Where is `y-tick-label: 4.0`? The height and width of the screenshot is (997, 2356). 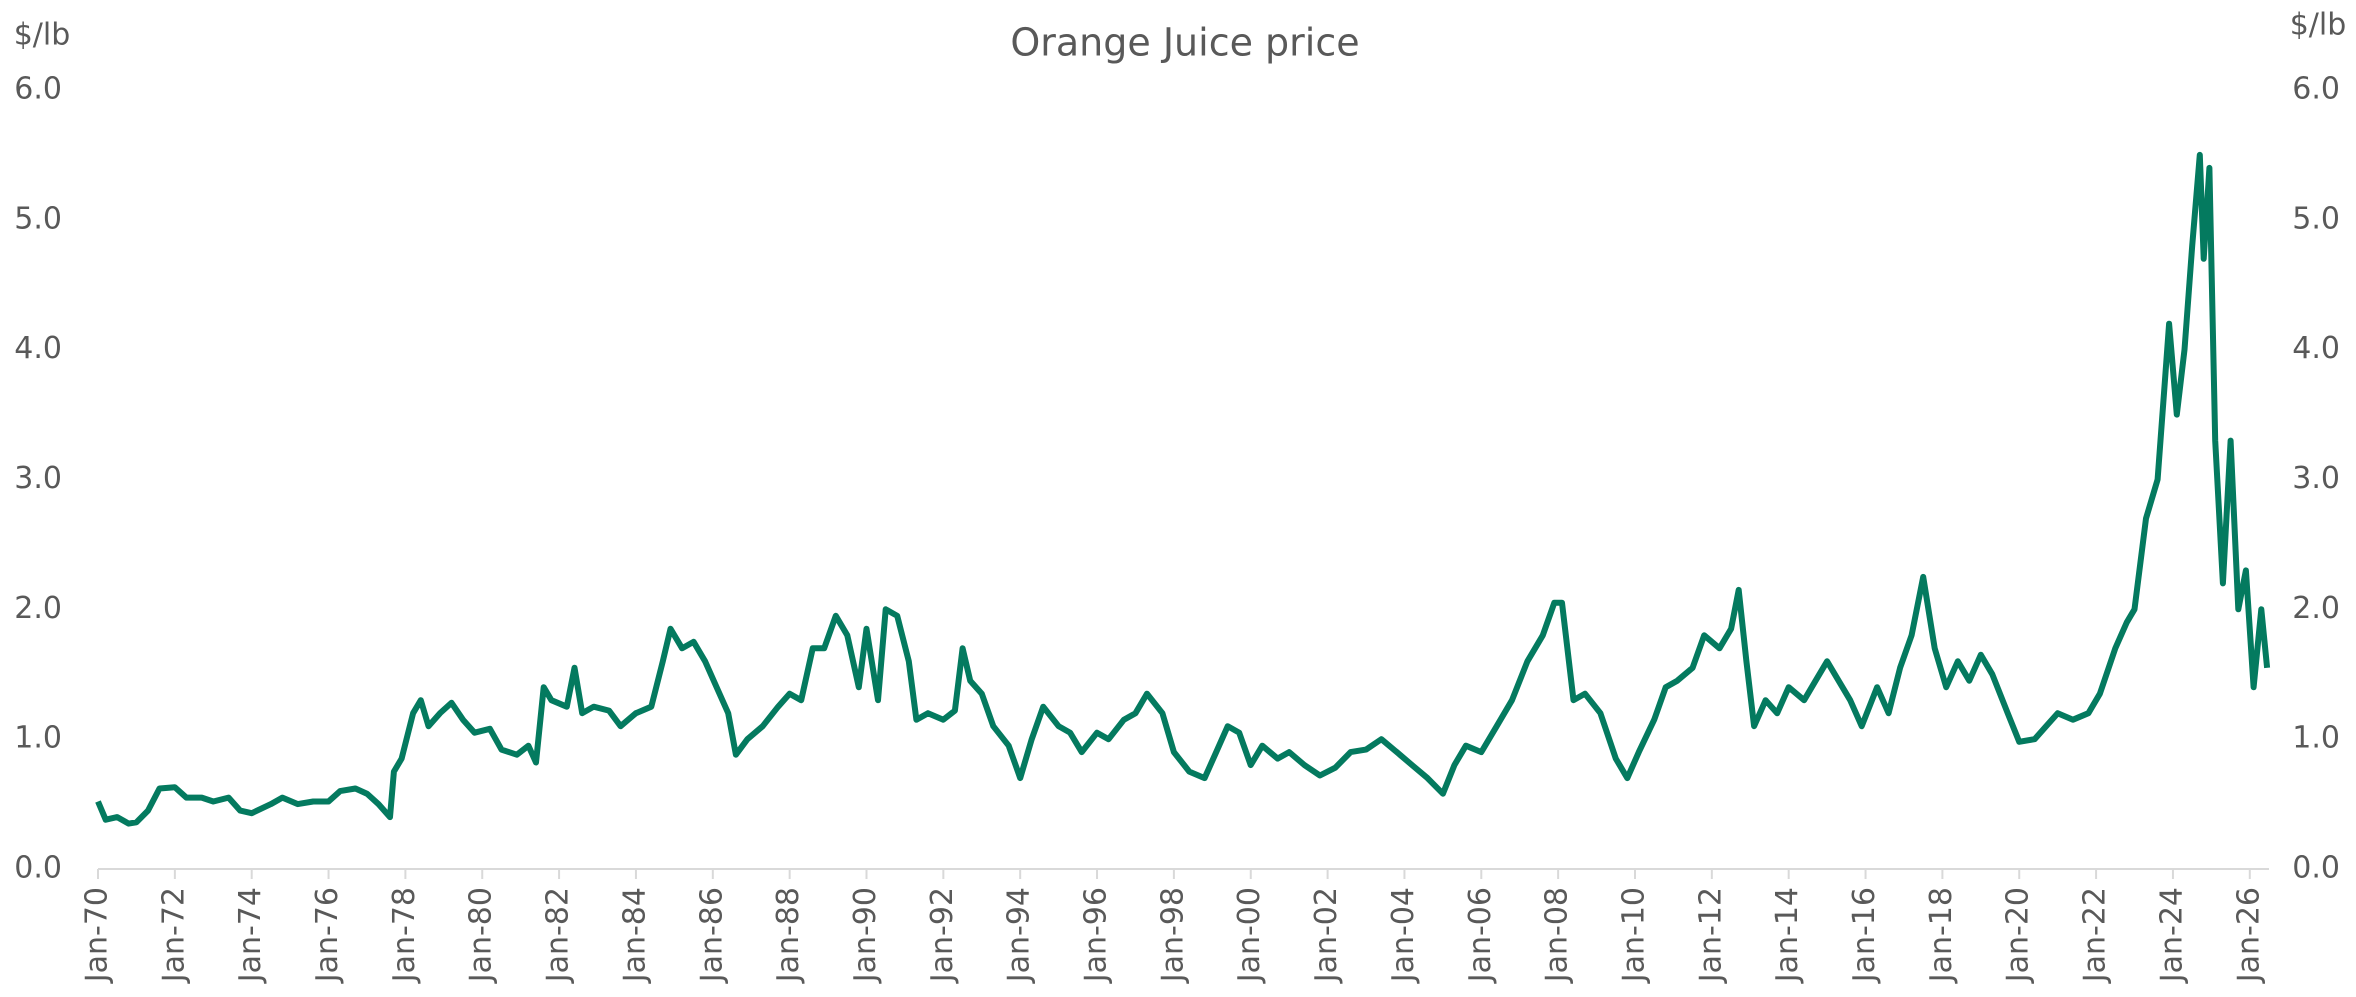 y-tick-label: 4.0 is located at coordinates (38, 348).